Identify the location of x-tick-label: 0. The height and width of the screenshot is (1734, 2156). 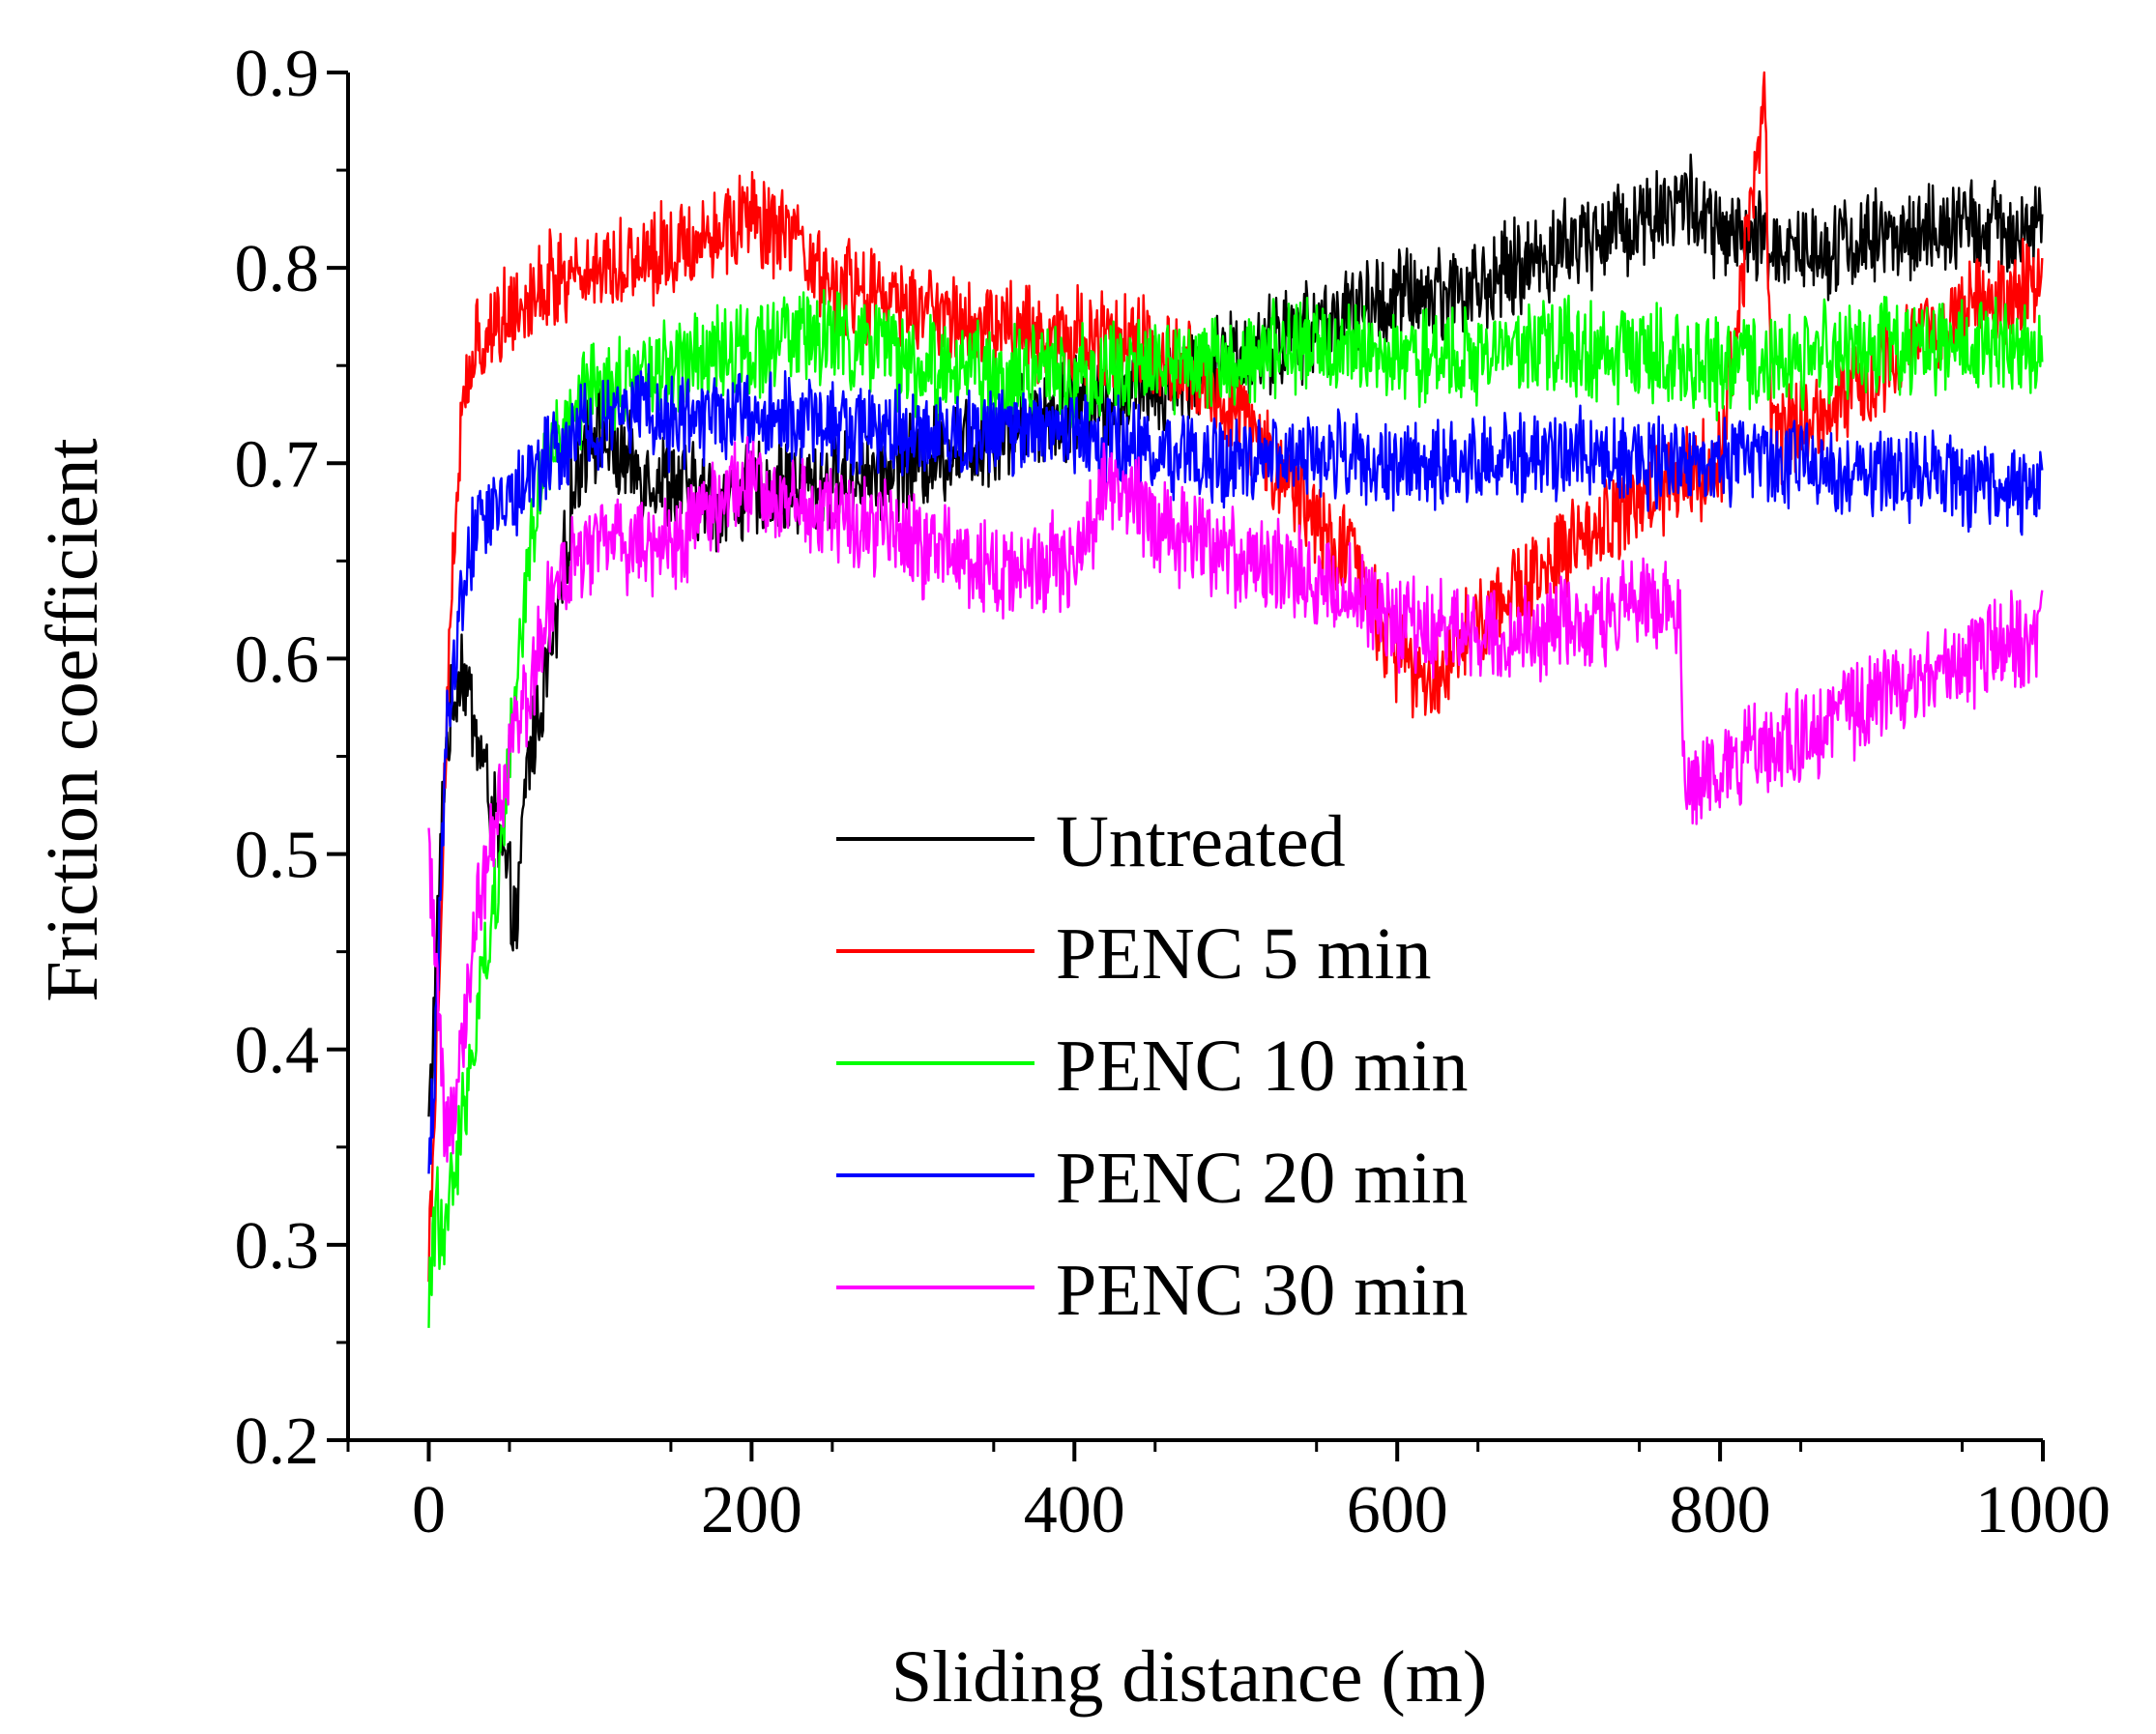
(429, 1510).